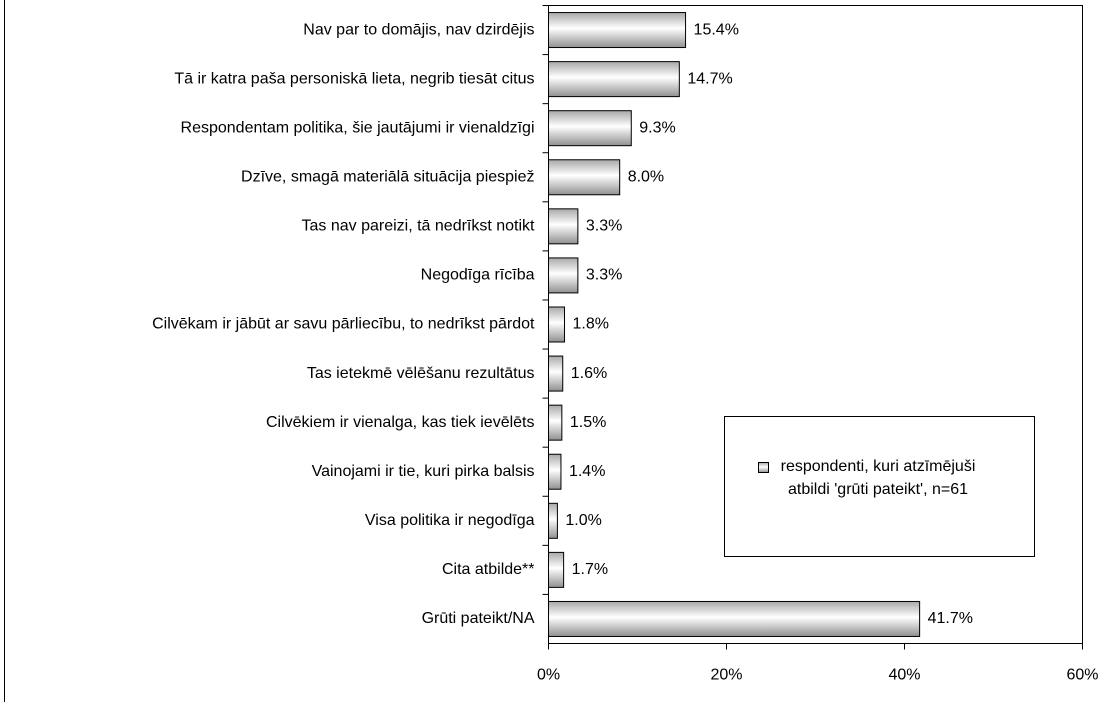 The height and width of the screenshot is (707, 1109). What do you see at coordinates (583, 520) in the screenshot?
I see `value-label: 1.0%` at bounding box center [583, 520].